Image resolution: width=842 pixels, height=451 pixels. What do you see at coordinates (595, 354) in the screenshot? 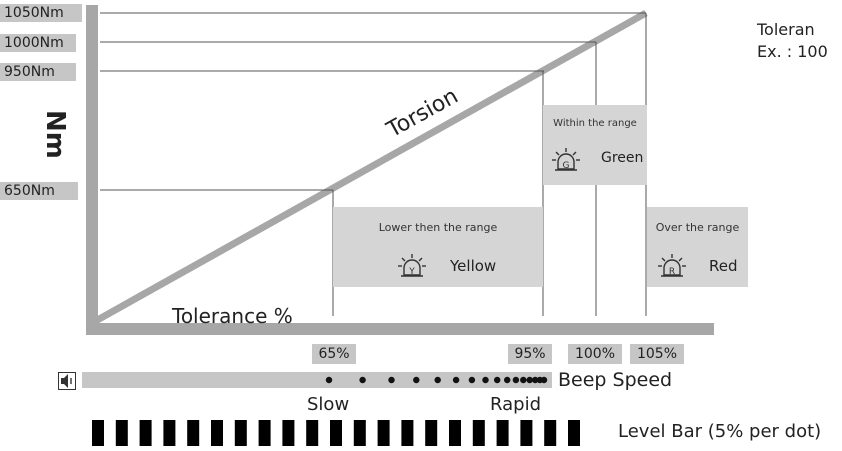
I see `percent-label-100: 100%` at bounding box center [595, 354].